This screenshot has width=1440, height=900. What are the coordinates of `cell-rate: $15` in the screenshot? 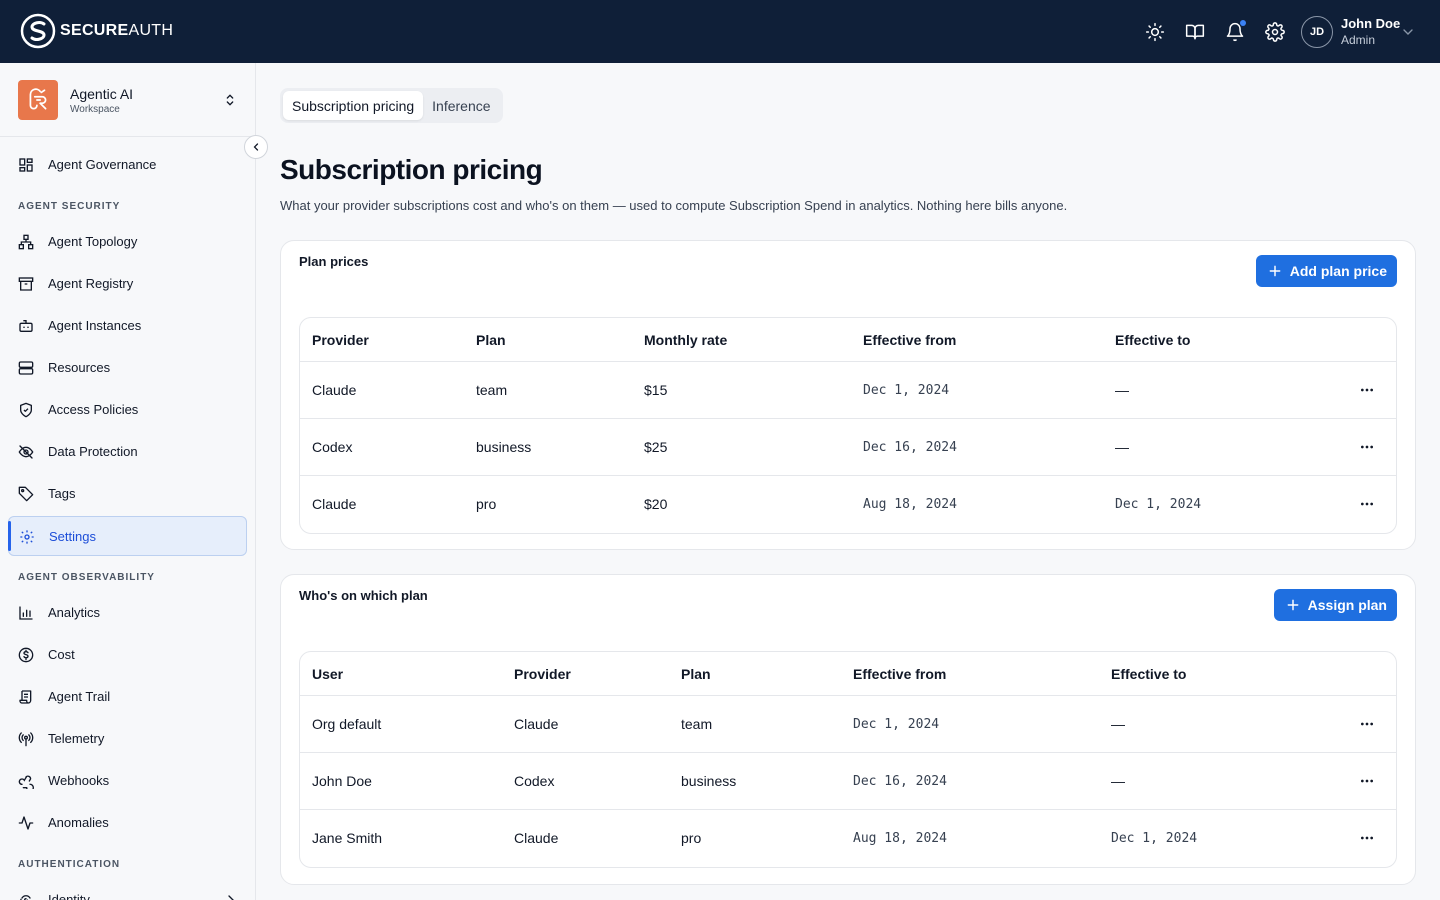 It's located at (656, 390).